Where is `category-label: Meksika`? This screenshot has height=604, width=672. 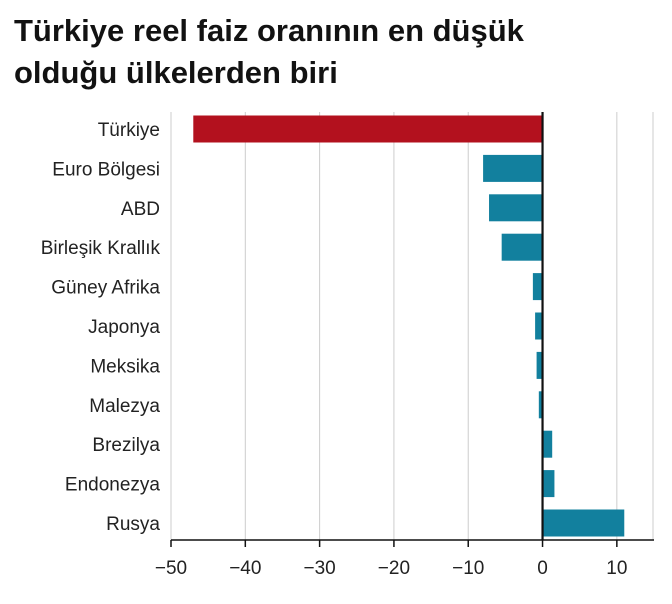
category-label: Meksika is located at coordinates (125, 366).